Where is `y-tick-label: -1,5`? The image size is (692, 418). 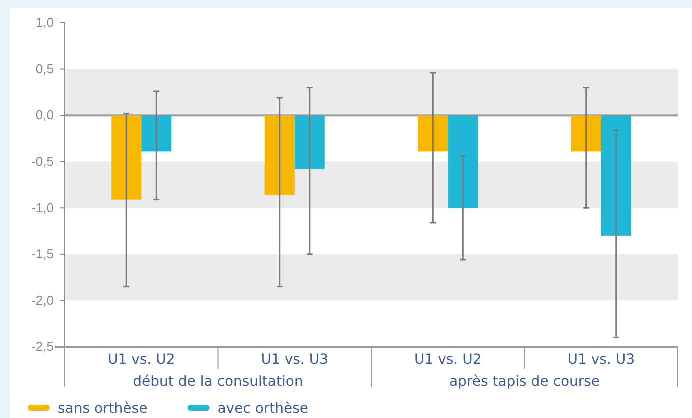 y-tick-label: -1,5 is located at coordinates (43, 254).